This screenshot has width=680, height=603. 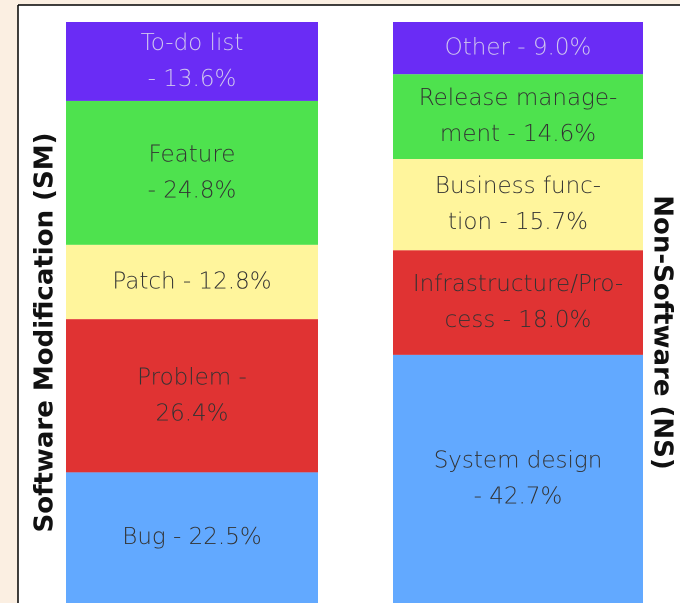 I want to click on column-title: Non-Software (NS), so click(x=663, y=332).